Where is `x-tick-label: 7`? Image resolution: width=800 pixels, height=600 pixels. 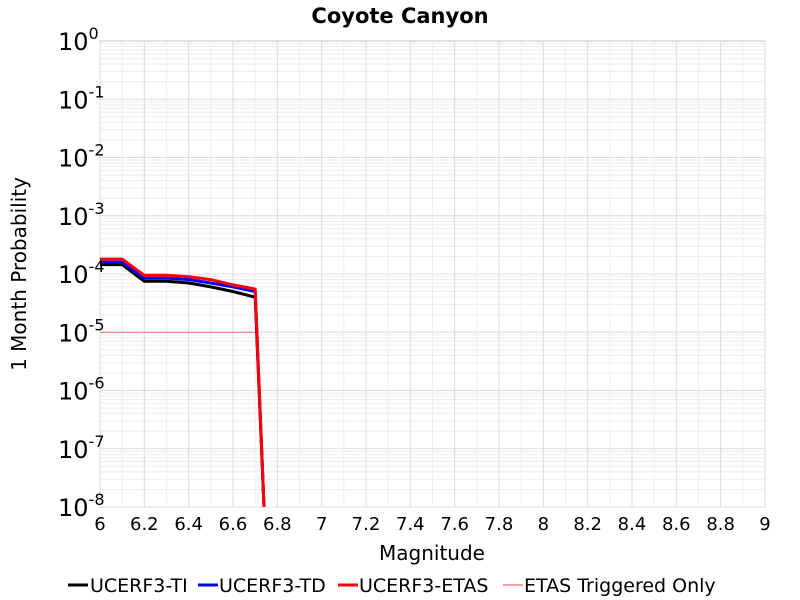
x-tick-label: 7 is located at coordinates (321, 524).